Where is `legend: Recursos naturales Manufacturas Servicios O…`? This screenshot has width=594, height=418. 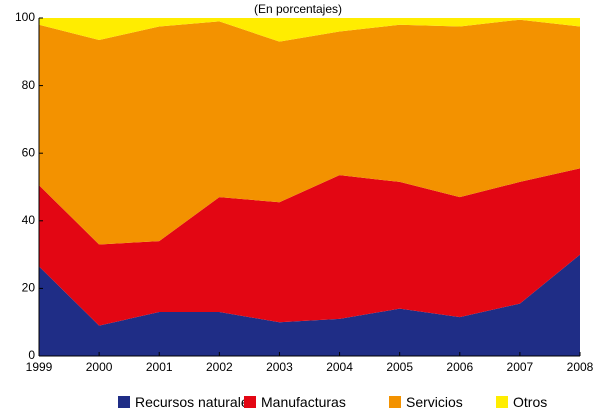 legend: Recursos naturales Manufacturas Servicios O… is located at coordinates (332, 402).